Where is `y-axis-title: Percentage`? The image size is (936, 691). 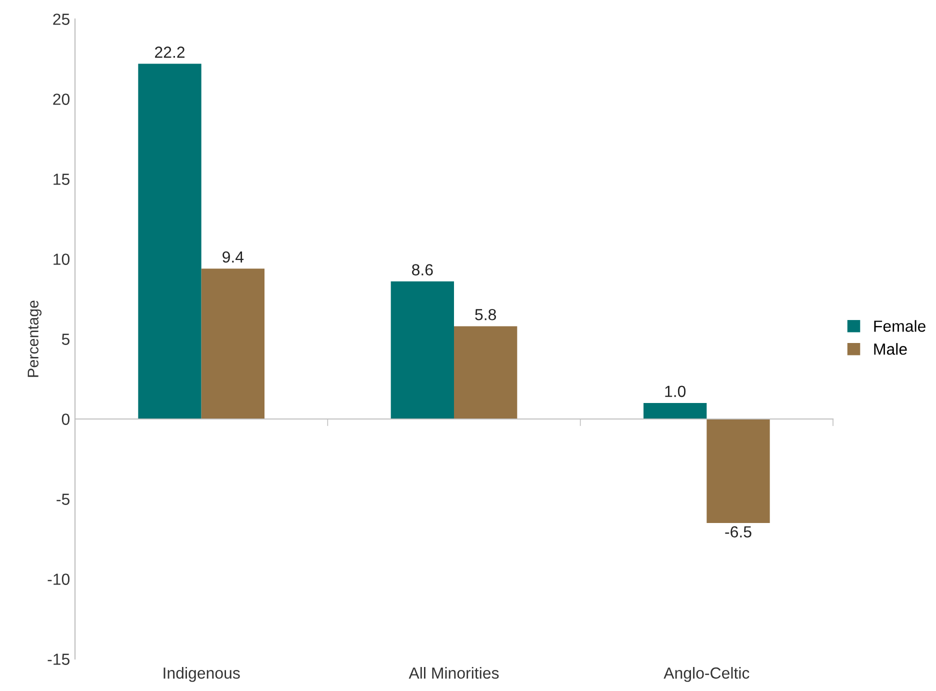
y-axis-title: Percentage is located at coordinates (35, 338).